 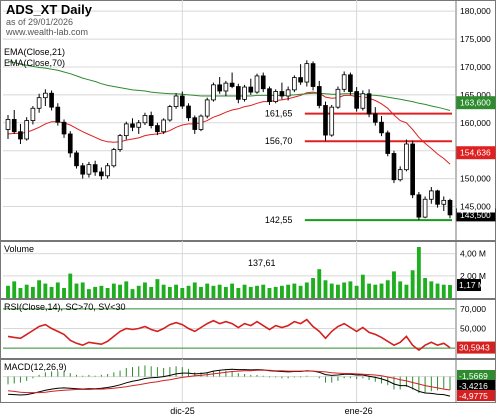 What do you see at coordinates (473, 254) in the screenshot?
I see `volume-tick-label: 4,00 M` at bounding box center [473, 254].